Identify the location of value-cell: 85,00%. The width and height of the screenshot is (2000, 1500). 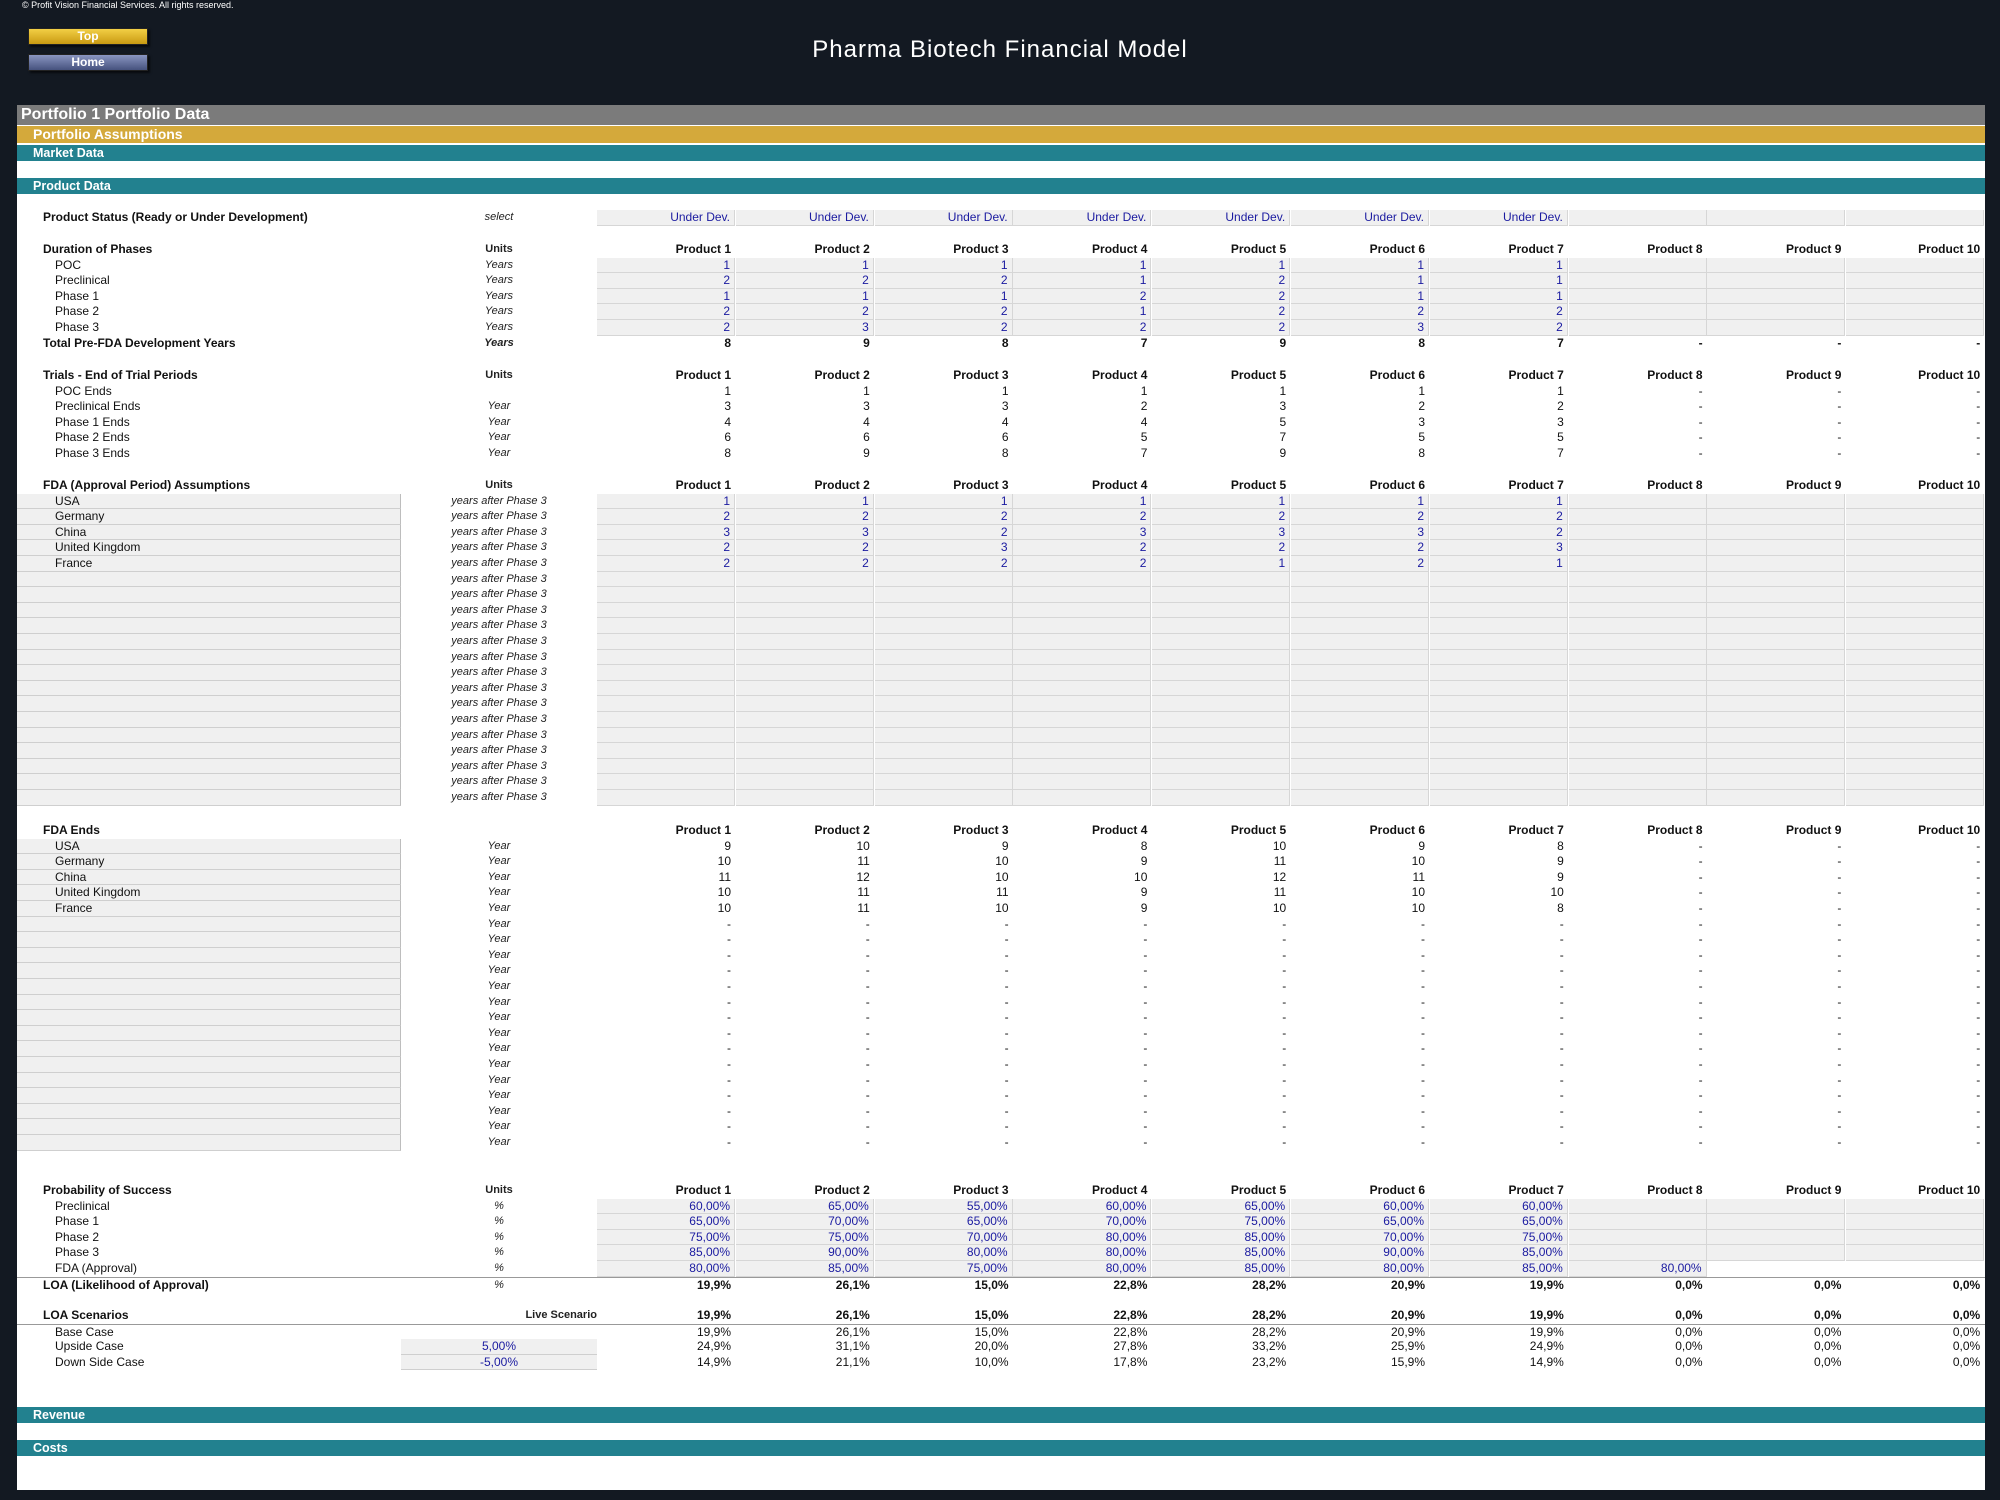
(1221, 1253).